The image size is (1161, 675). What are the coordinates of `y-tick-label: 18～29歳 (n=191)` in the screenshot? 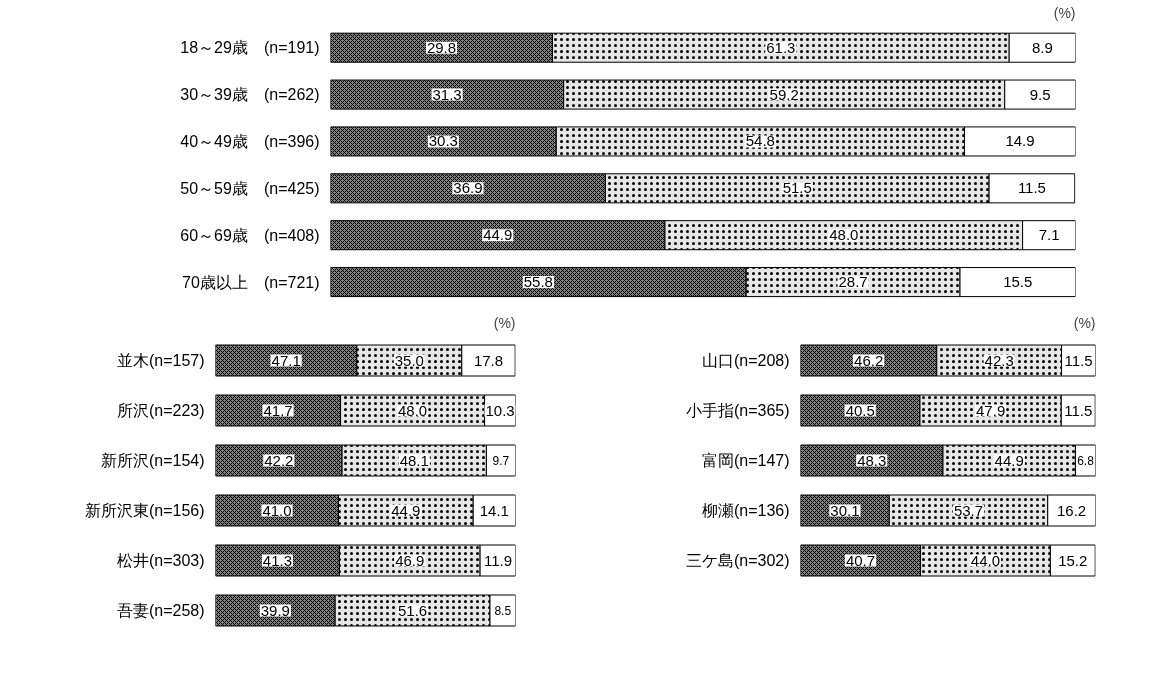 It's located at (250, 48).